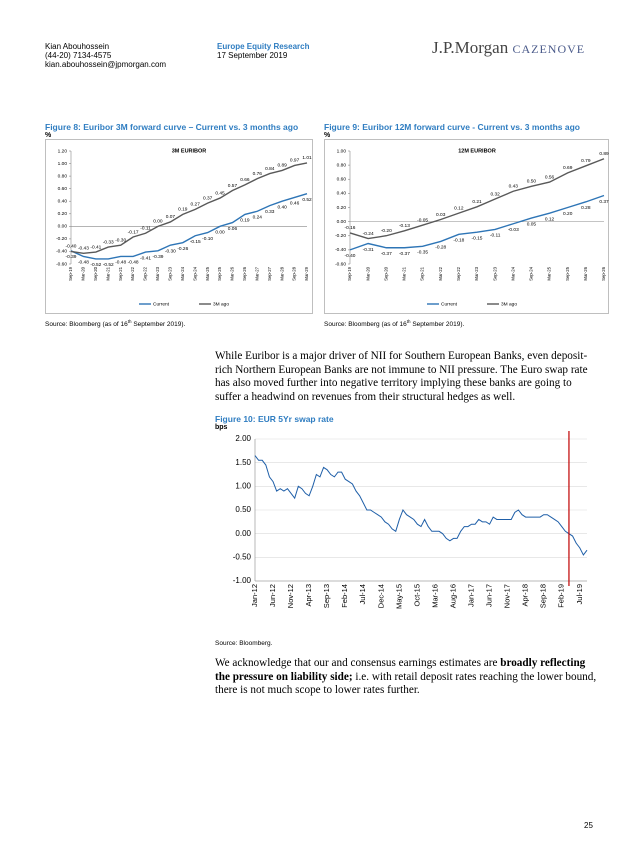 The height and width of the screenshot is (858, 638). I want to click on data-label: 0.05, so click(532, 224).